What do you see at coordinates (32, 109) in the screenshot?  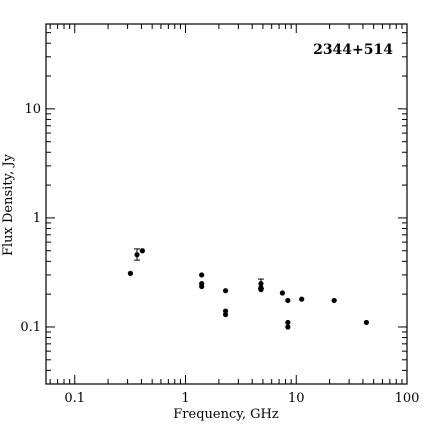 I see `y-tick-label: 10` at bounding box center [32, 109].